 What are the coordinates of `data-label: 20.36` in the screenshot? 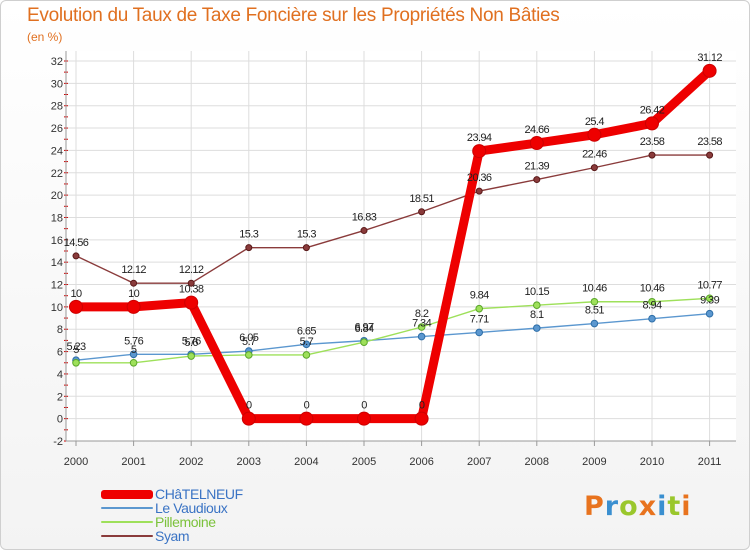 It's located at (479, 178).